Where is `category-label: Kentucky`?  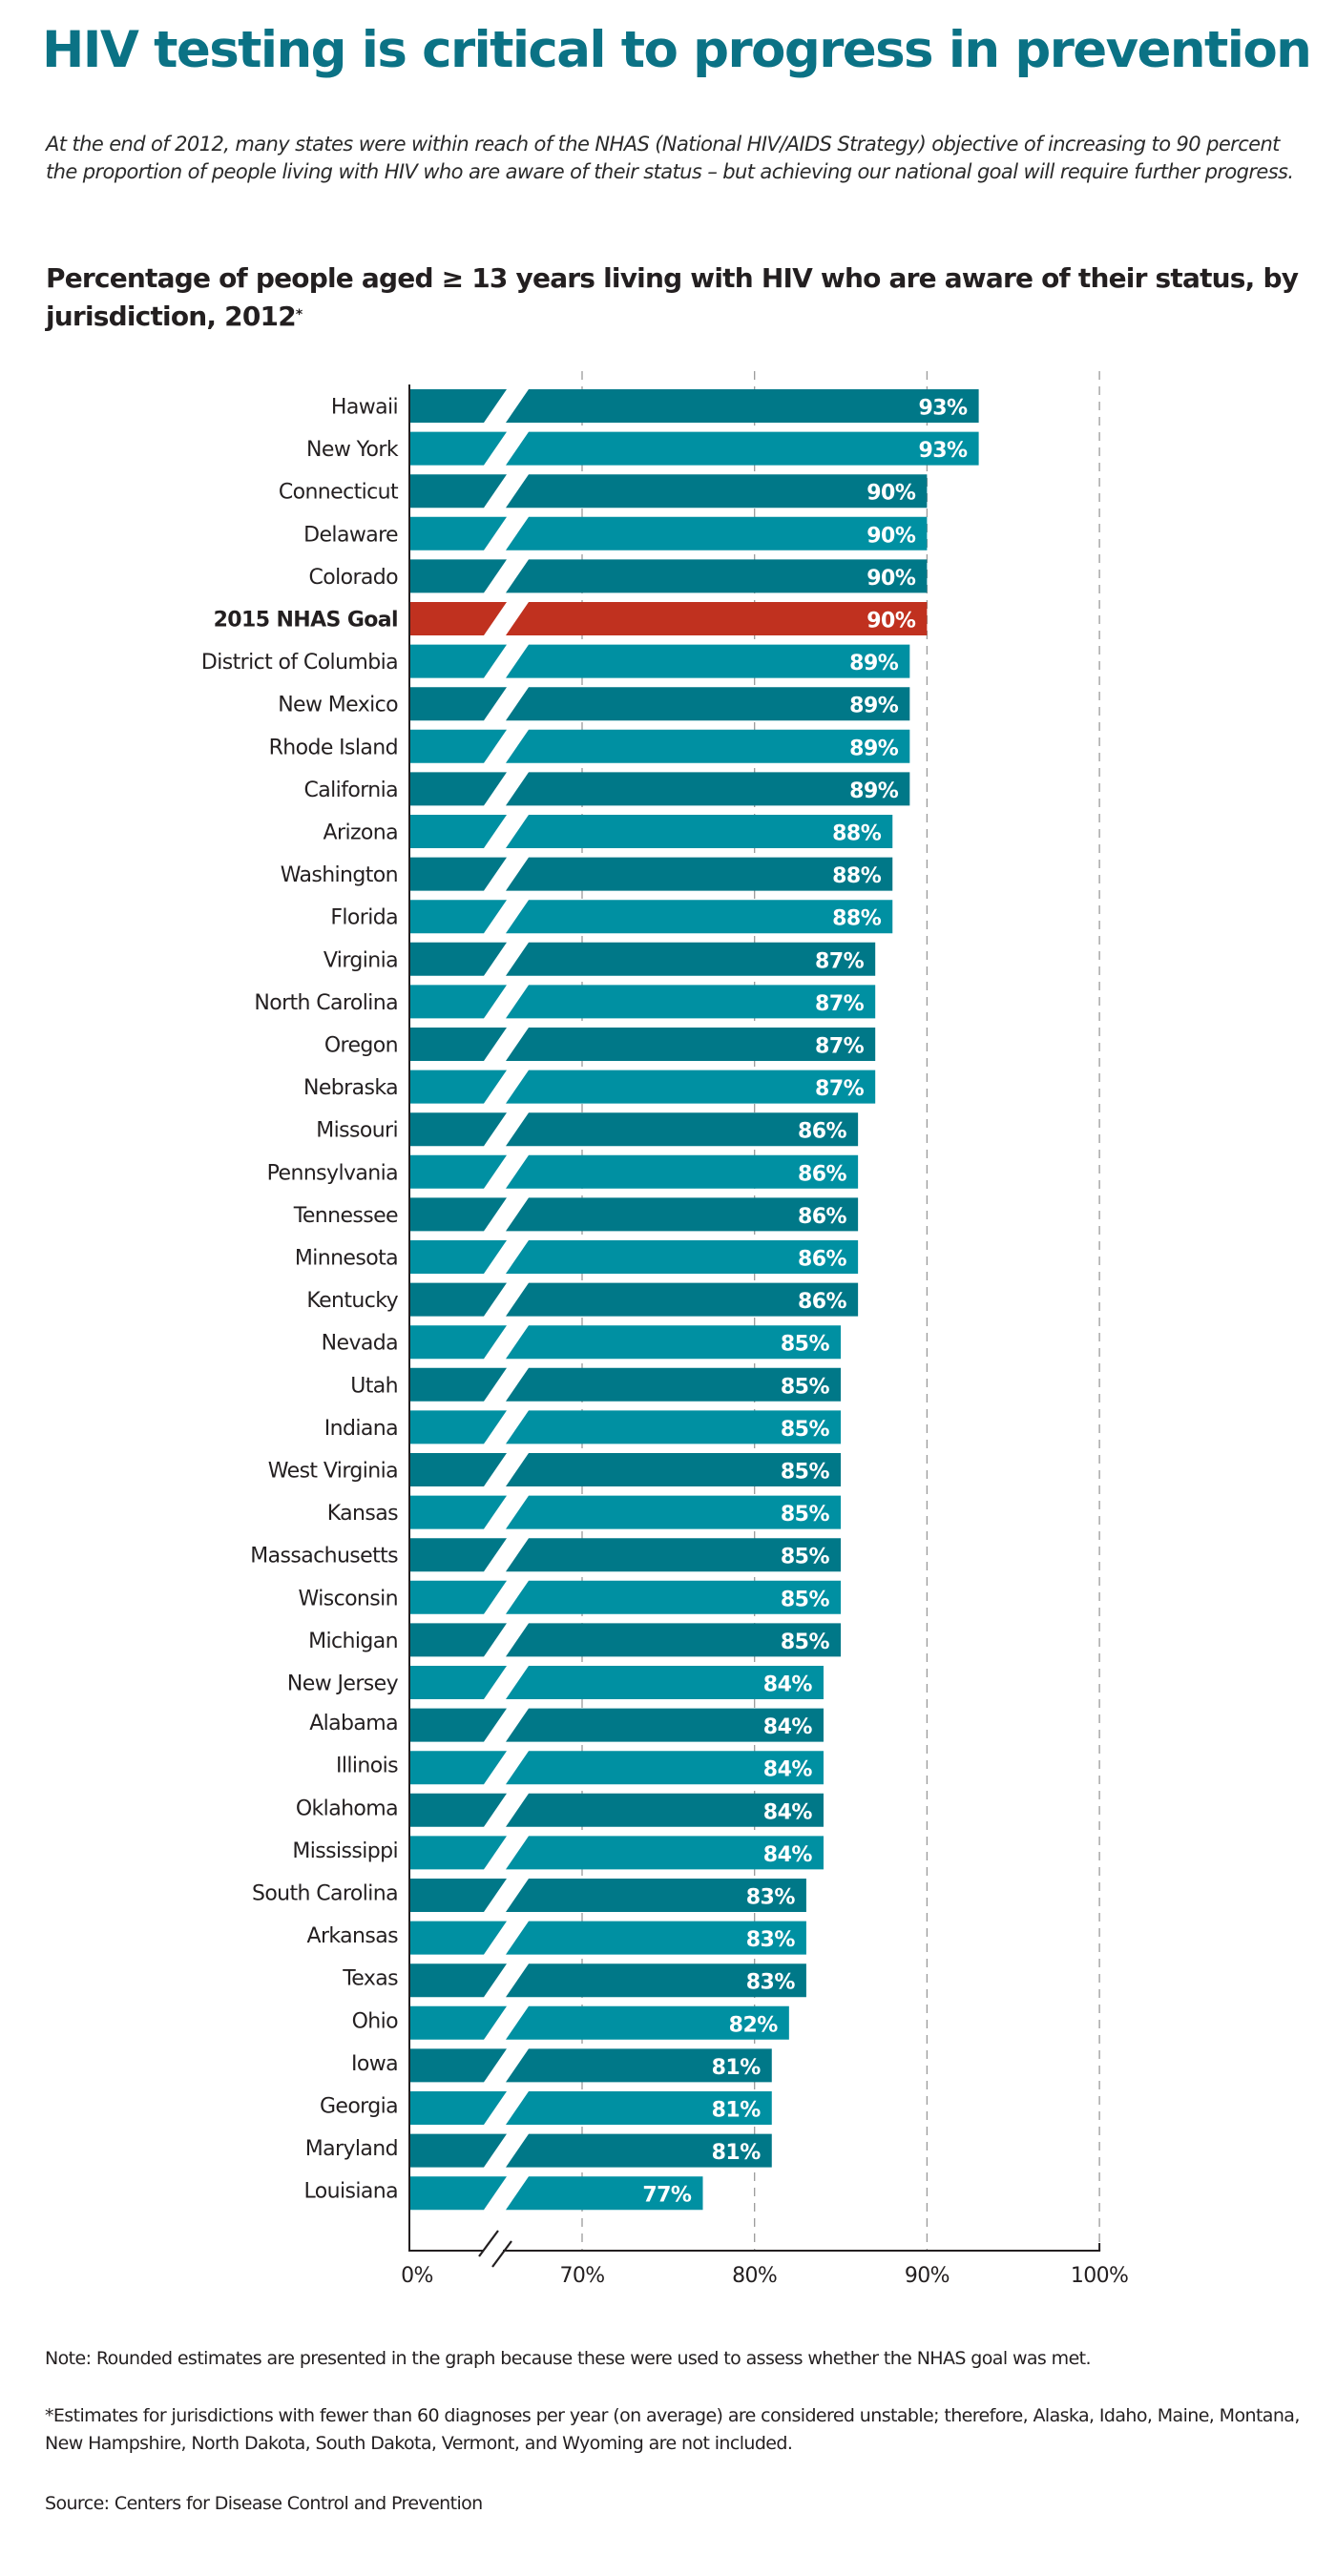
category-label: Kentucky is located at coordinates (352, 1301).